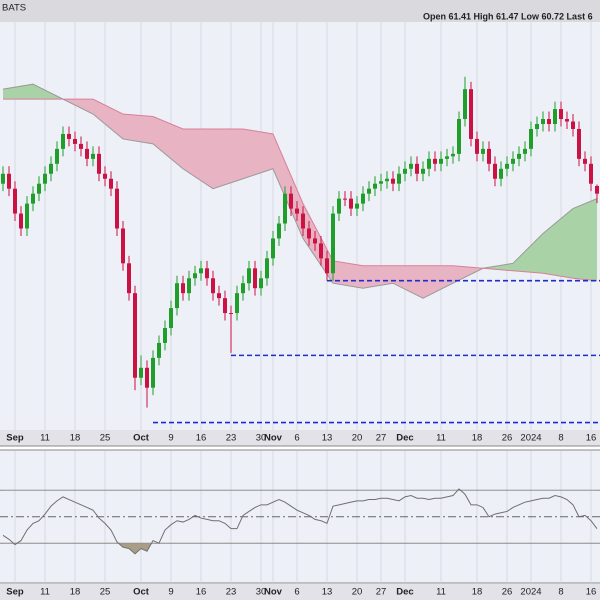 The image size is (600, 600). Describe the element at coordinates (508, 16) in the screenshot. I see `quote-label: Open 61.41 High 61.47 Low 60.72 Last 6` at that location.